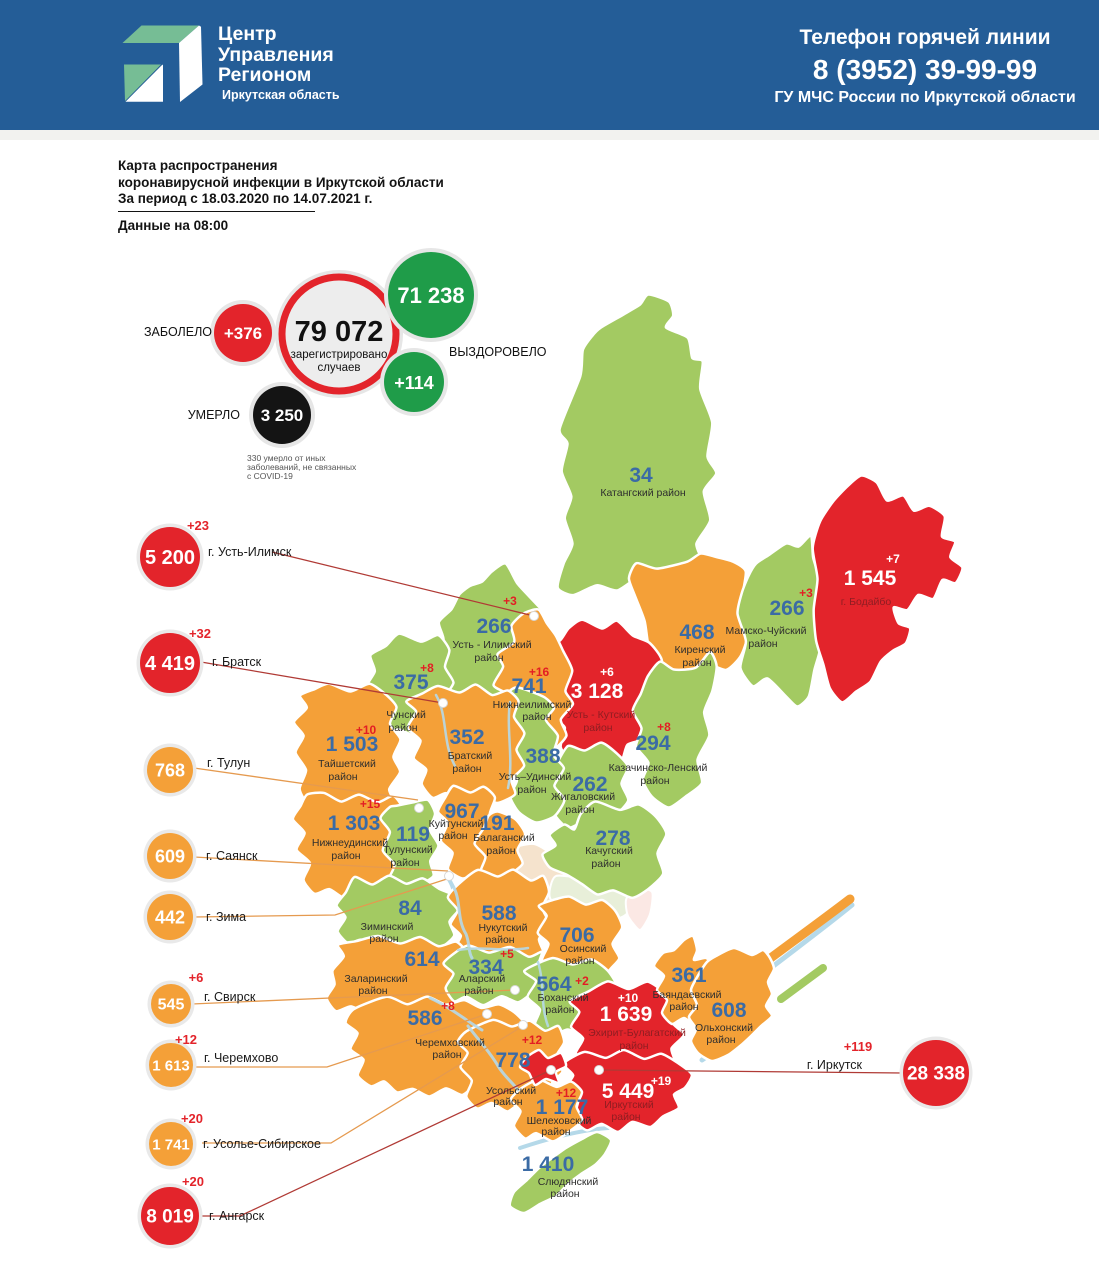  What do you see at coordinates (170, 558) in the screenshot?
I see `svg-text: 5 200` at bounding box center [170, 558].